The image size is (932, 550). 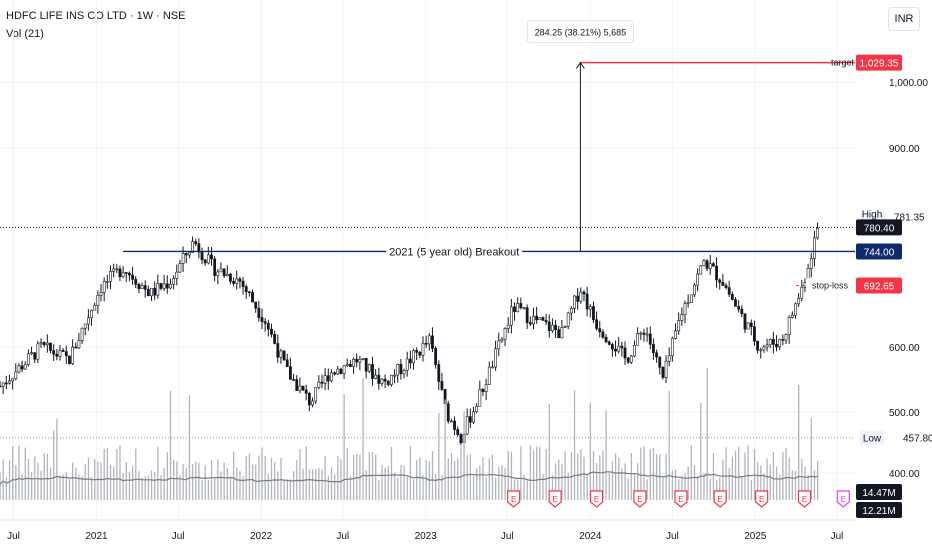 I want to click on currency-button: INR, so click(x=904, y=19).